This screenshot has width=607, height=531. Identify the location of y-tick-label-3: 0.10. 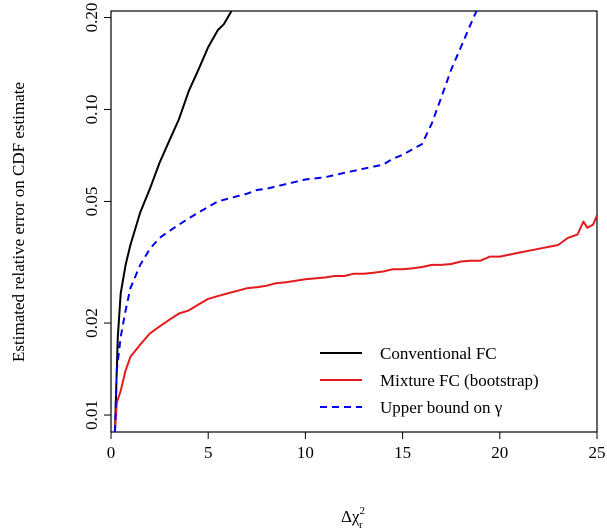
(91, 110).